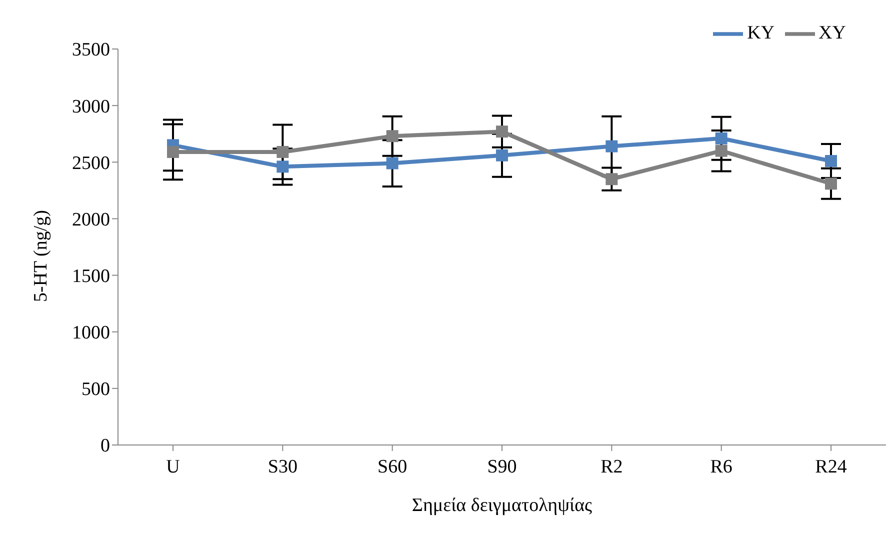 The height and width of the screenshot is (535, 896). Describe the element at coordinates (91, 277) in the screenshot. I see `y-tick-label: 1500` at that location.